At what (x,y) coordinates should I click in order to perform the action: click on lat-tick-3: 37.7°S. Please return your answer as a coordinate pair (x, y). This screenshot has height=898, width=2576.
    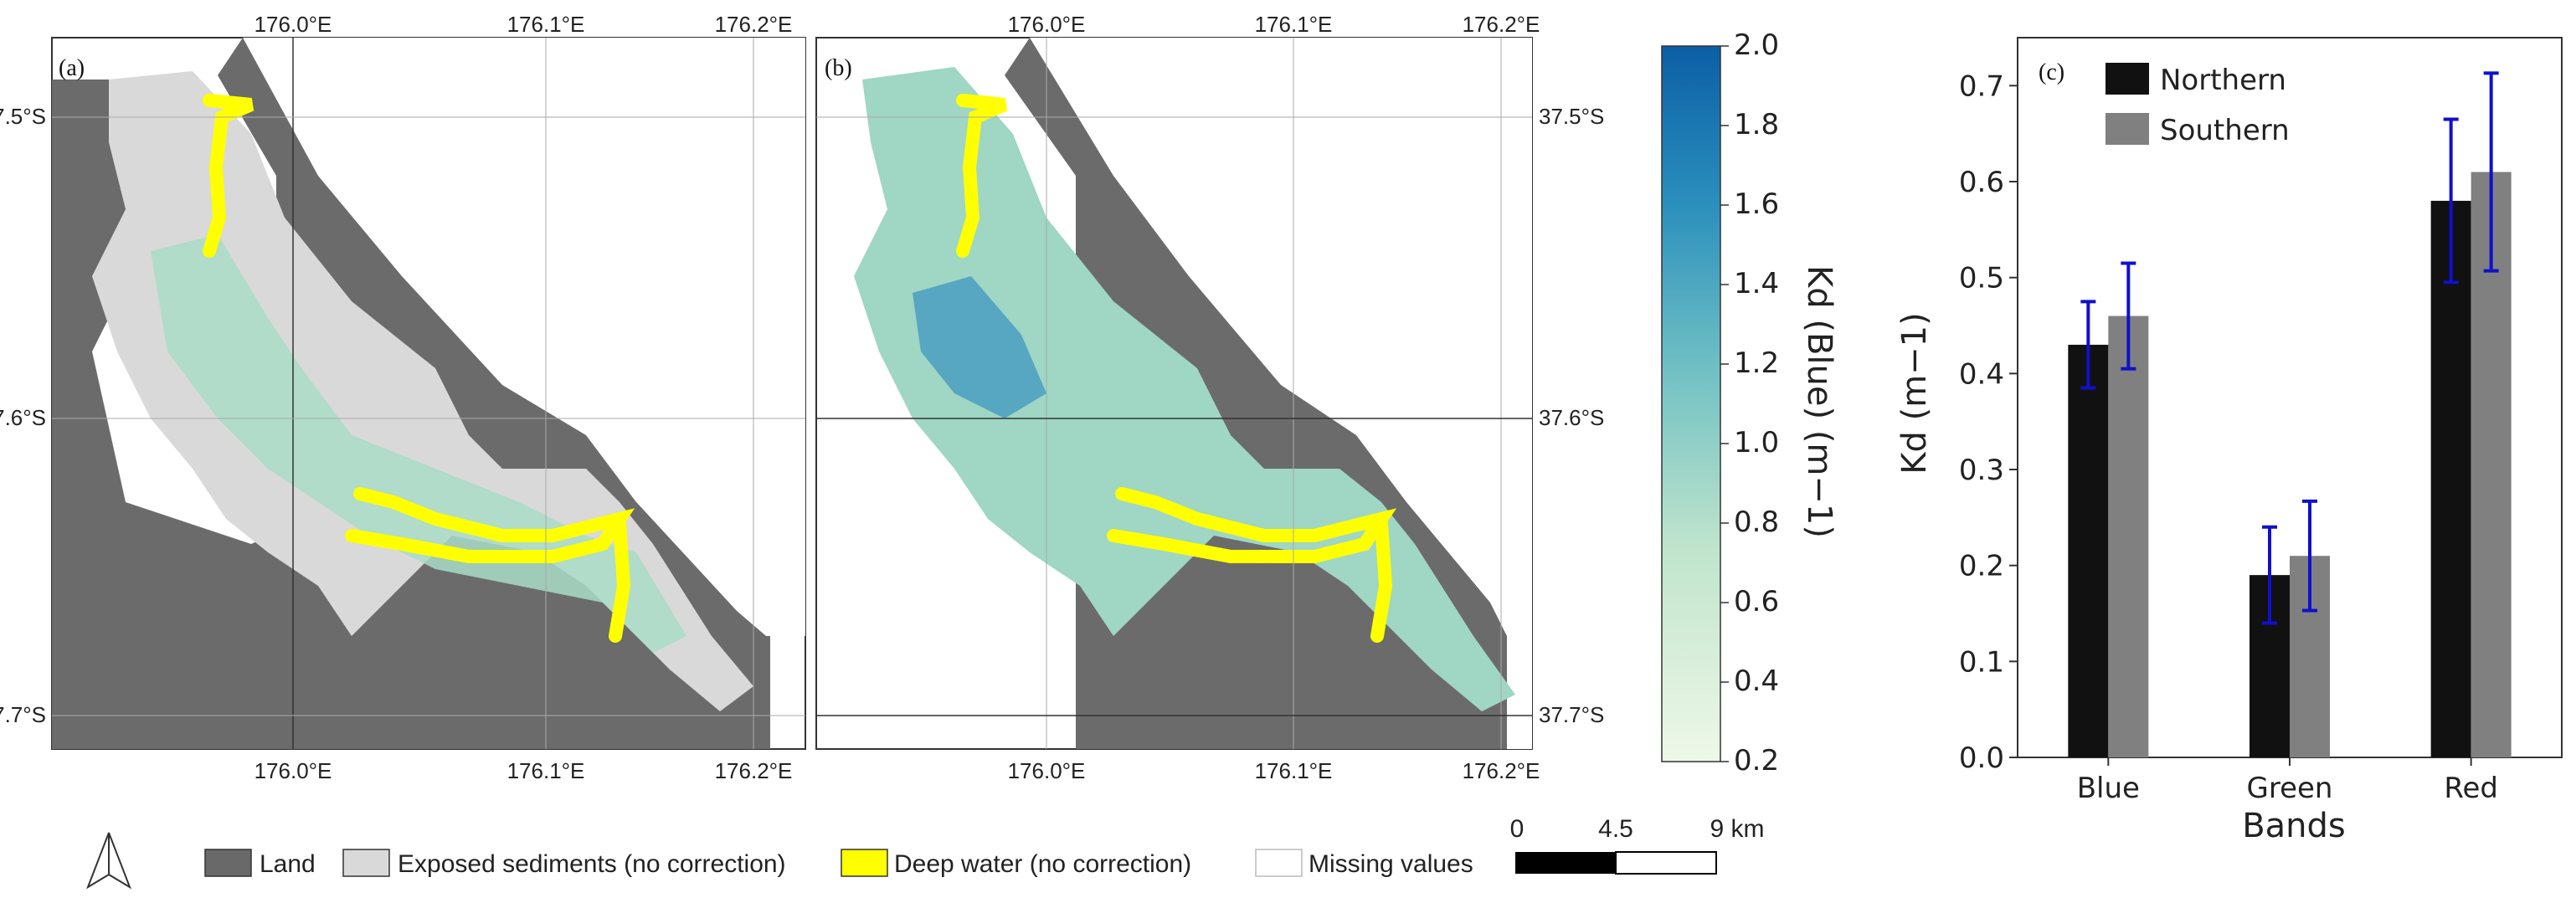
    Looking at the image, I should click on (23, 714).